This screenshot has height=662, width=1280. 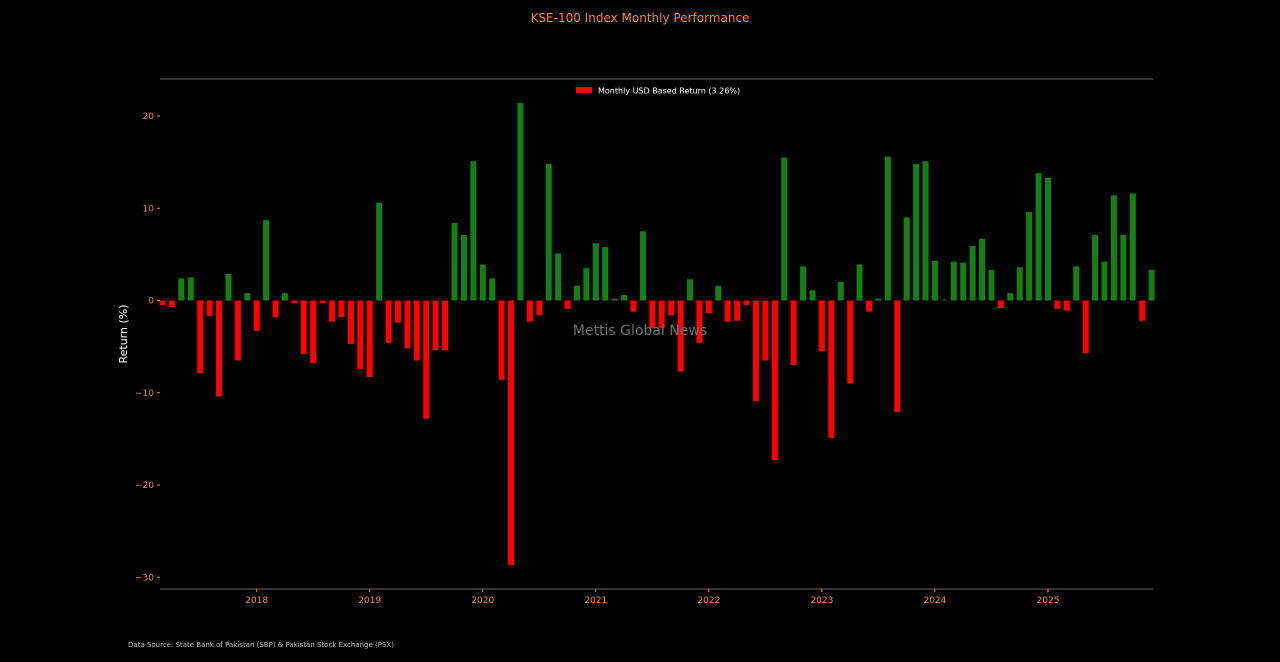 What do you see at coordinates (149, 117) in the screenshot?
I see `y-tick-label: 20` at bounding box center [149, 117].